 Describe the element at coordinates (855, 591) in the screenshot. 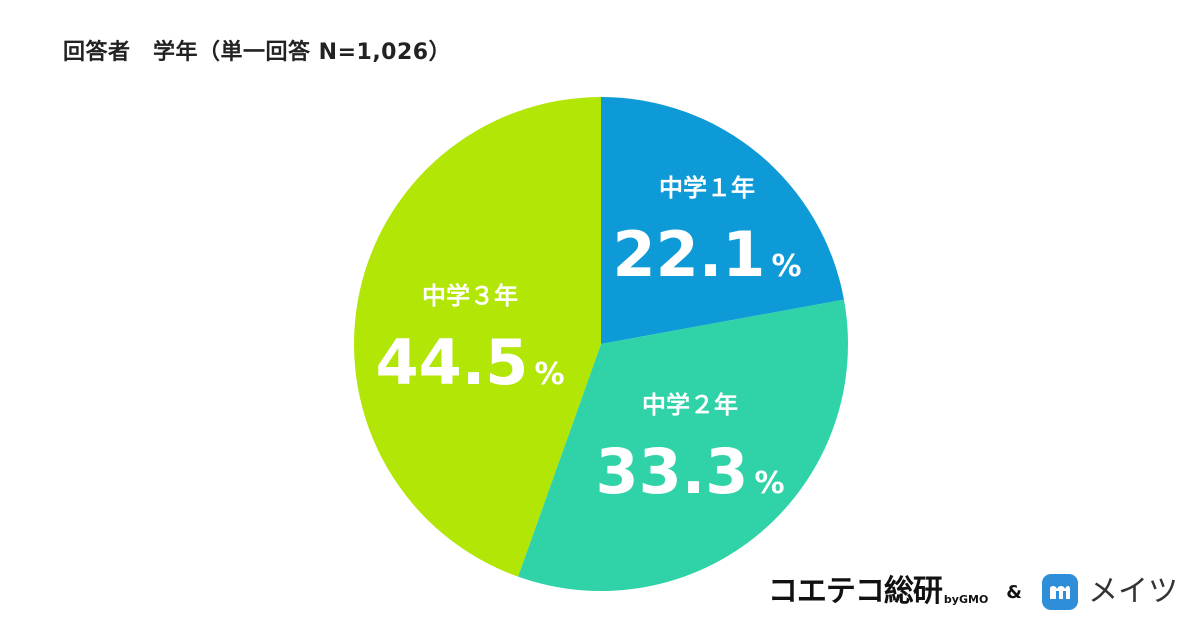

I see `koeteco-brand-name: コエテコ総研` at that location.